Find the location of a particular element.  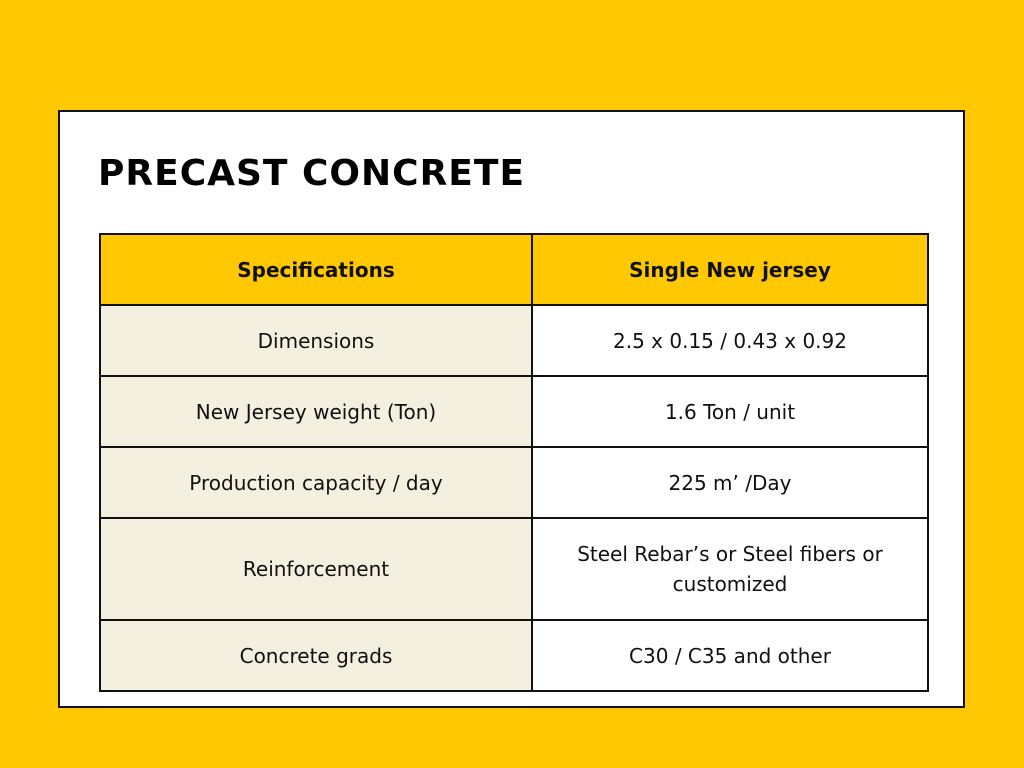

page-title: PRECAST CONCRETE is located at coordinates (312, 173).